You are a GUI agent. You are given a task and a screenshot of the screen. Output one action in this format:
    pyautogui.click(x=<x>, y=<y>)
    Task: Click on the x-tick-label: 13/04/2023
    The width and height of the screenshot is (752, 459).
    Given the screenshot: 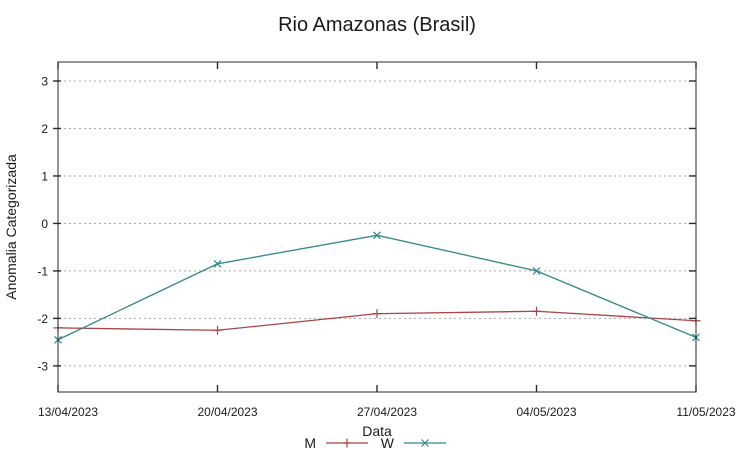 What is the action you would take?
    pyautogui.click(x=68, y=412)
    